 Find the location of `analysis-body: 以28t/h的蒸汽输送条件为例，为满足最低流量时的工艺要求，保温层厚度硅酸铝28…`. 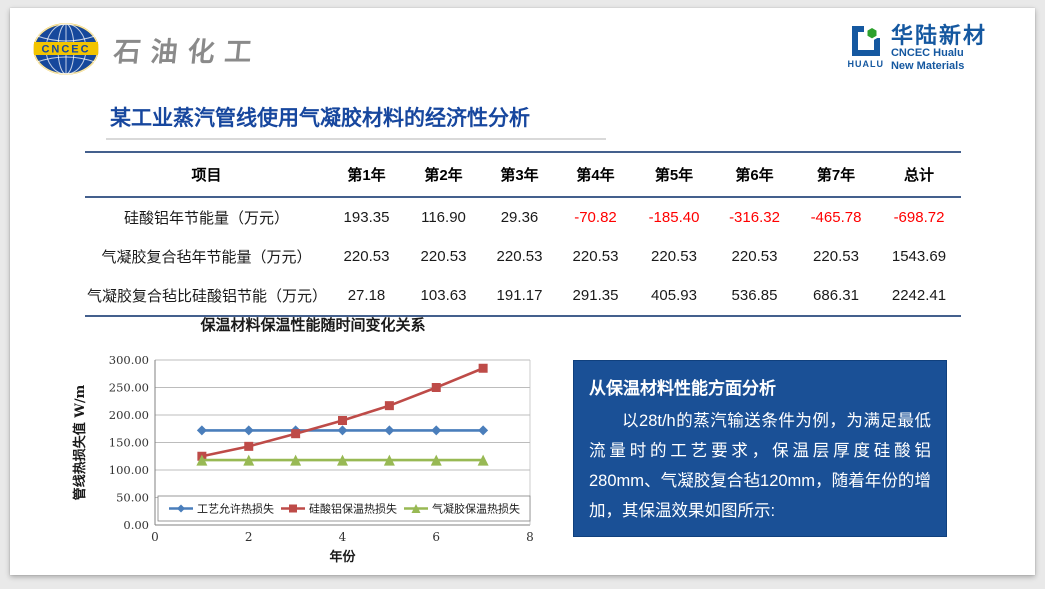

analysis-body: 以28t/h的蒸汽输送条件为例，为满足最低流量时的工艺要求，保温层厚度硅酸铝28… is located at coordinates (760, 466).